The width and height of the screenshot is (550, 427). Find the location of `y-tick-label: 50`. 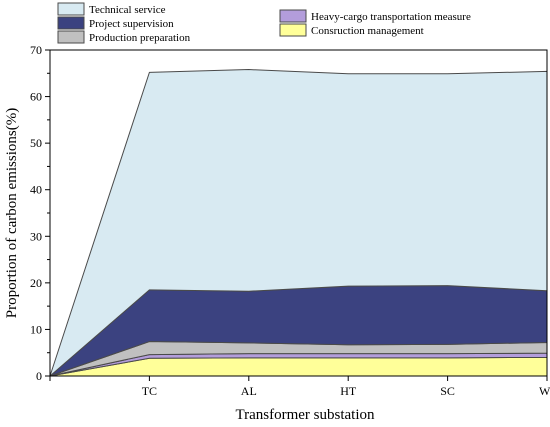

y-tick-label: 50 is located at coordinates (36, 143).